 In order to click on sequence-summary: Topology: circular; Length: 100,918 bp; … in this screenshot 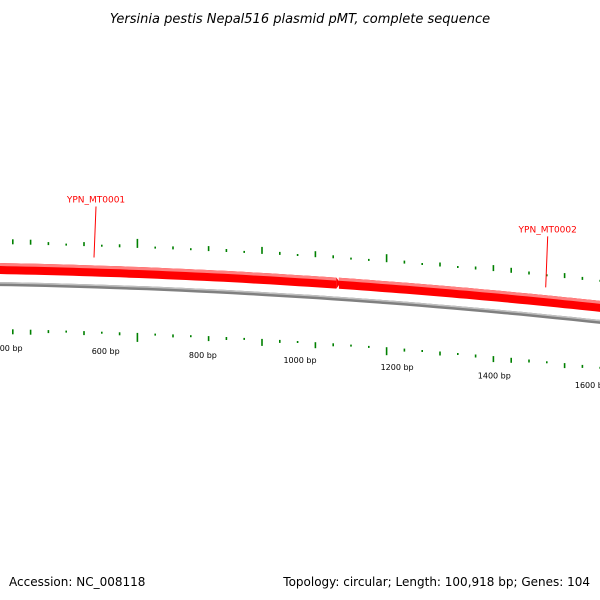, I will do `click(436, 582)`.